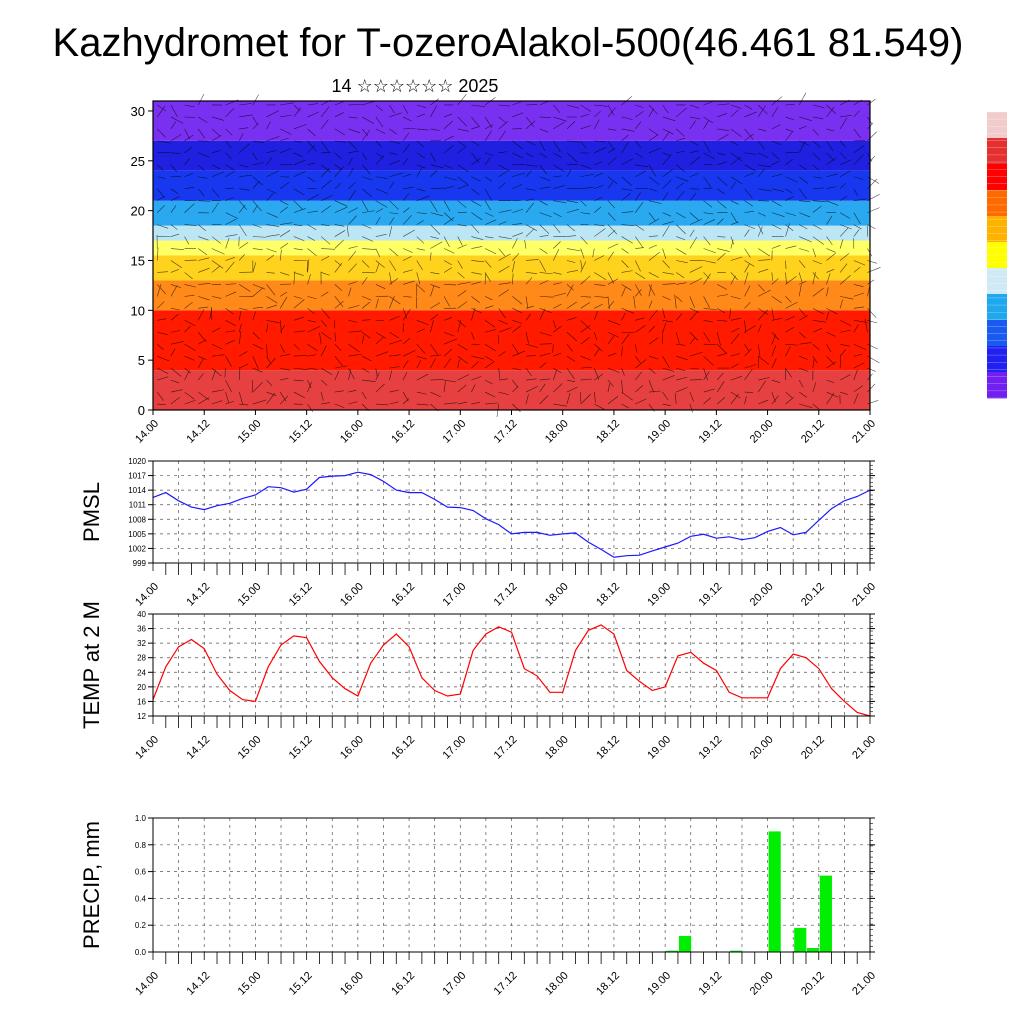  Describe the element at coordinates (762, 432) in the screenshot. I see `x-tick-label: 20.00` at that location.